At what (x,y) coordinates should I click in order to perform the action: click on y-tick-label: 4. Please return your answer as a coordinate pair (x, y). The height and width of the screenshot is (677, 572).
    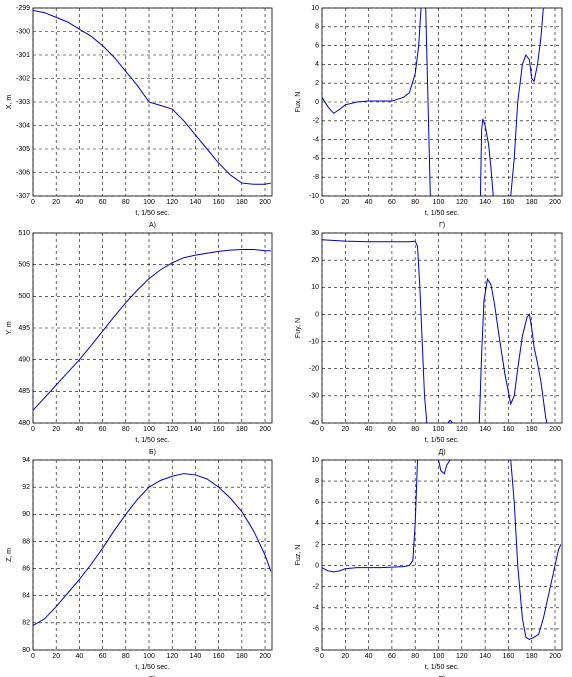
    Looking at the image, I should click on (317, 523).